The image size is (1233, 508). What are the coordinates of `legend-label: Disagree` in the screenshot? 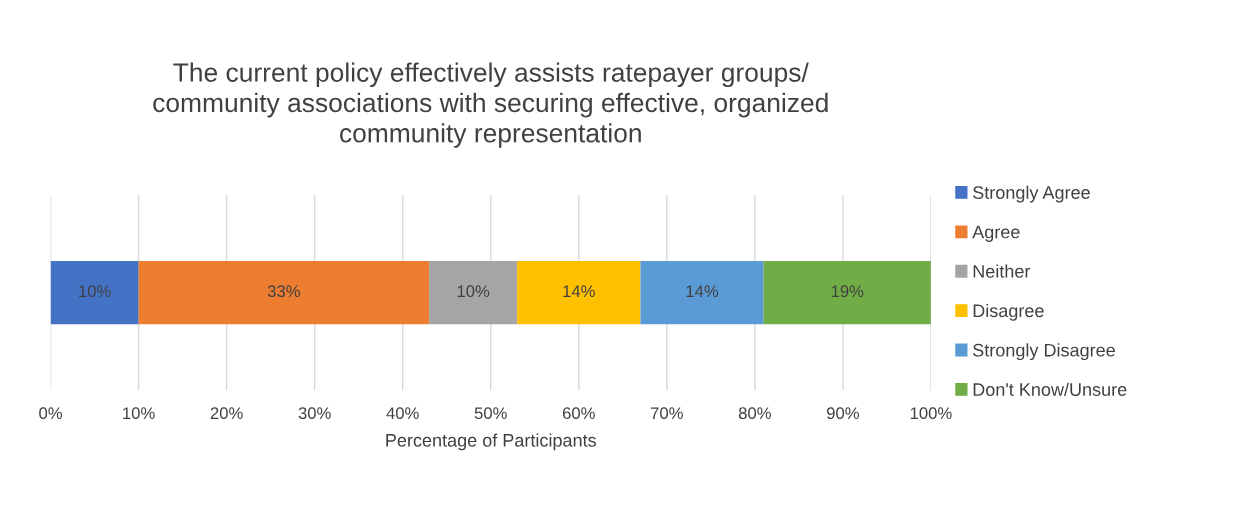 It's located at (1008, 312).